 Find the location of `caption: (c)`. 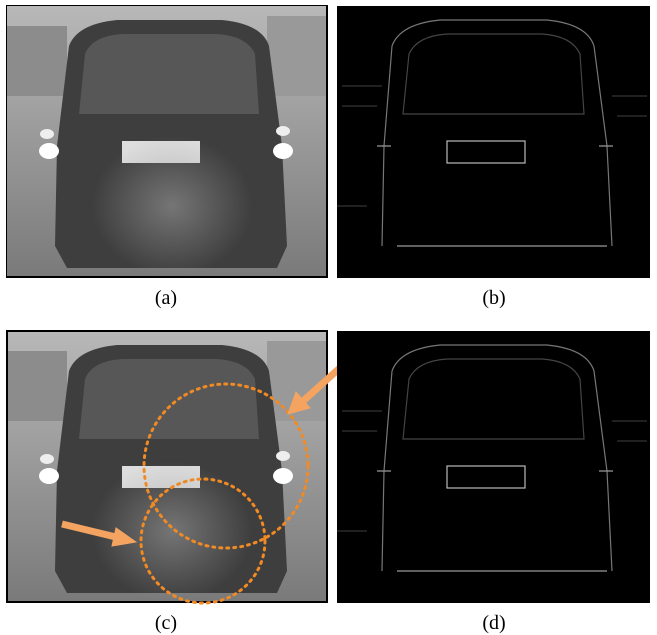

caption: (c) is located at coordinates (166, 623).